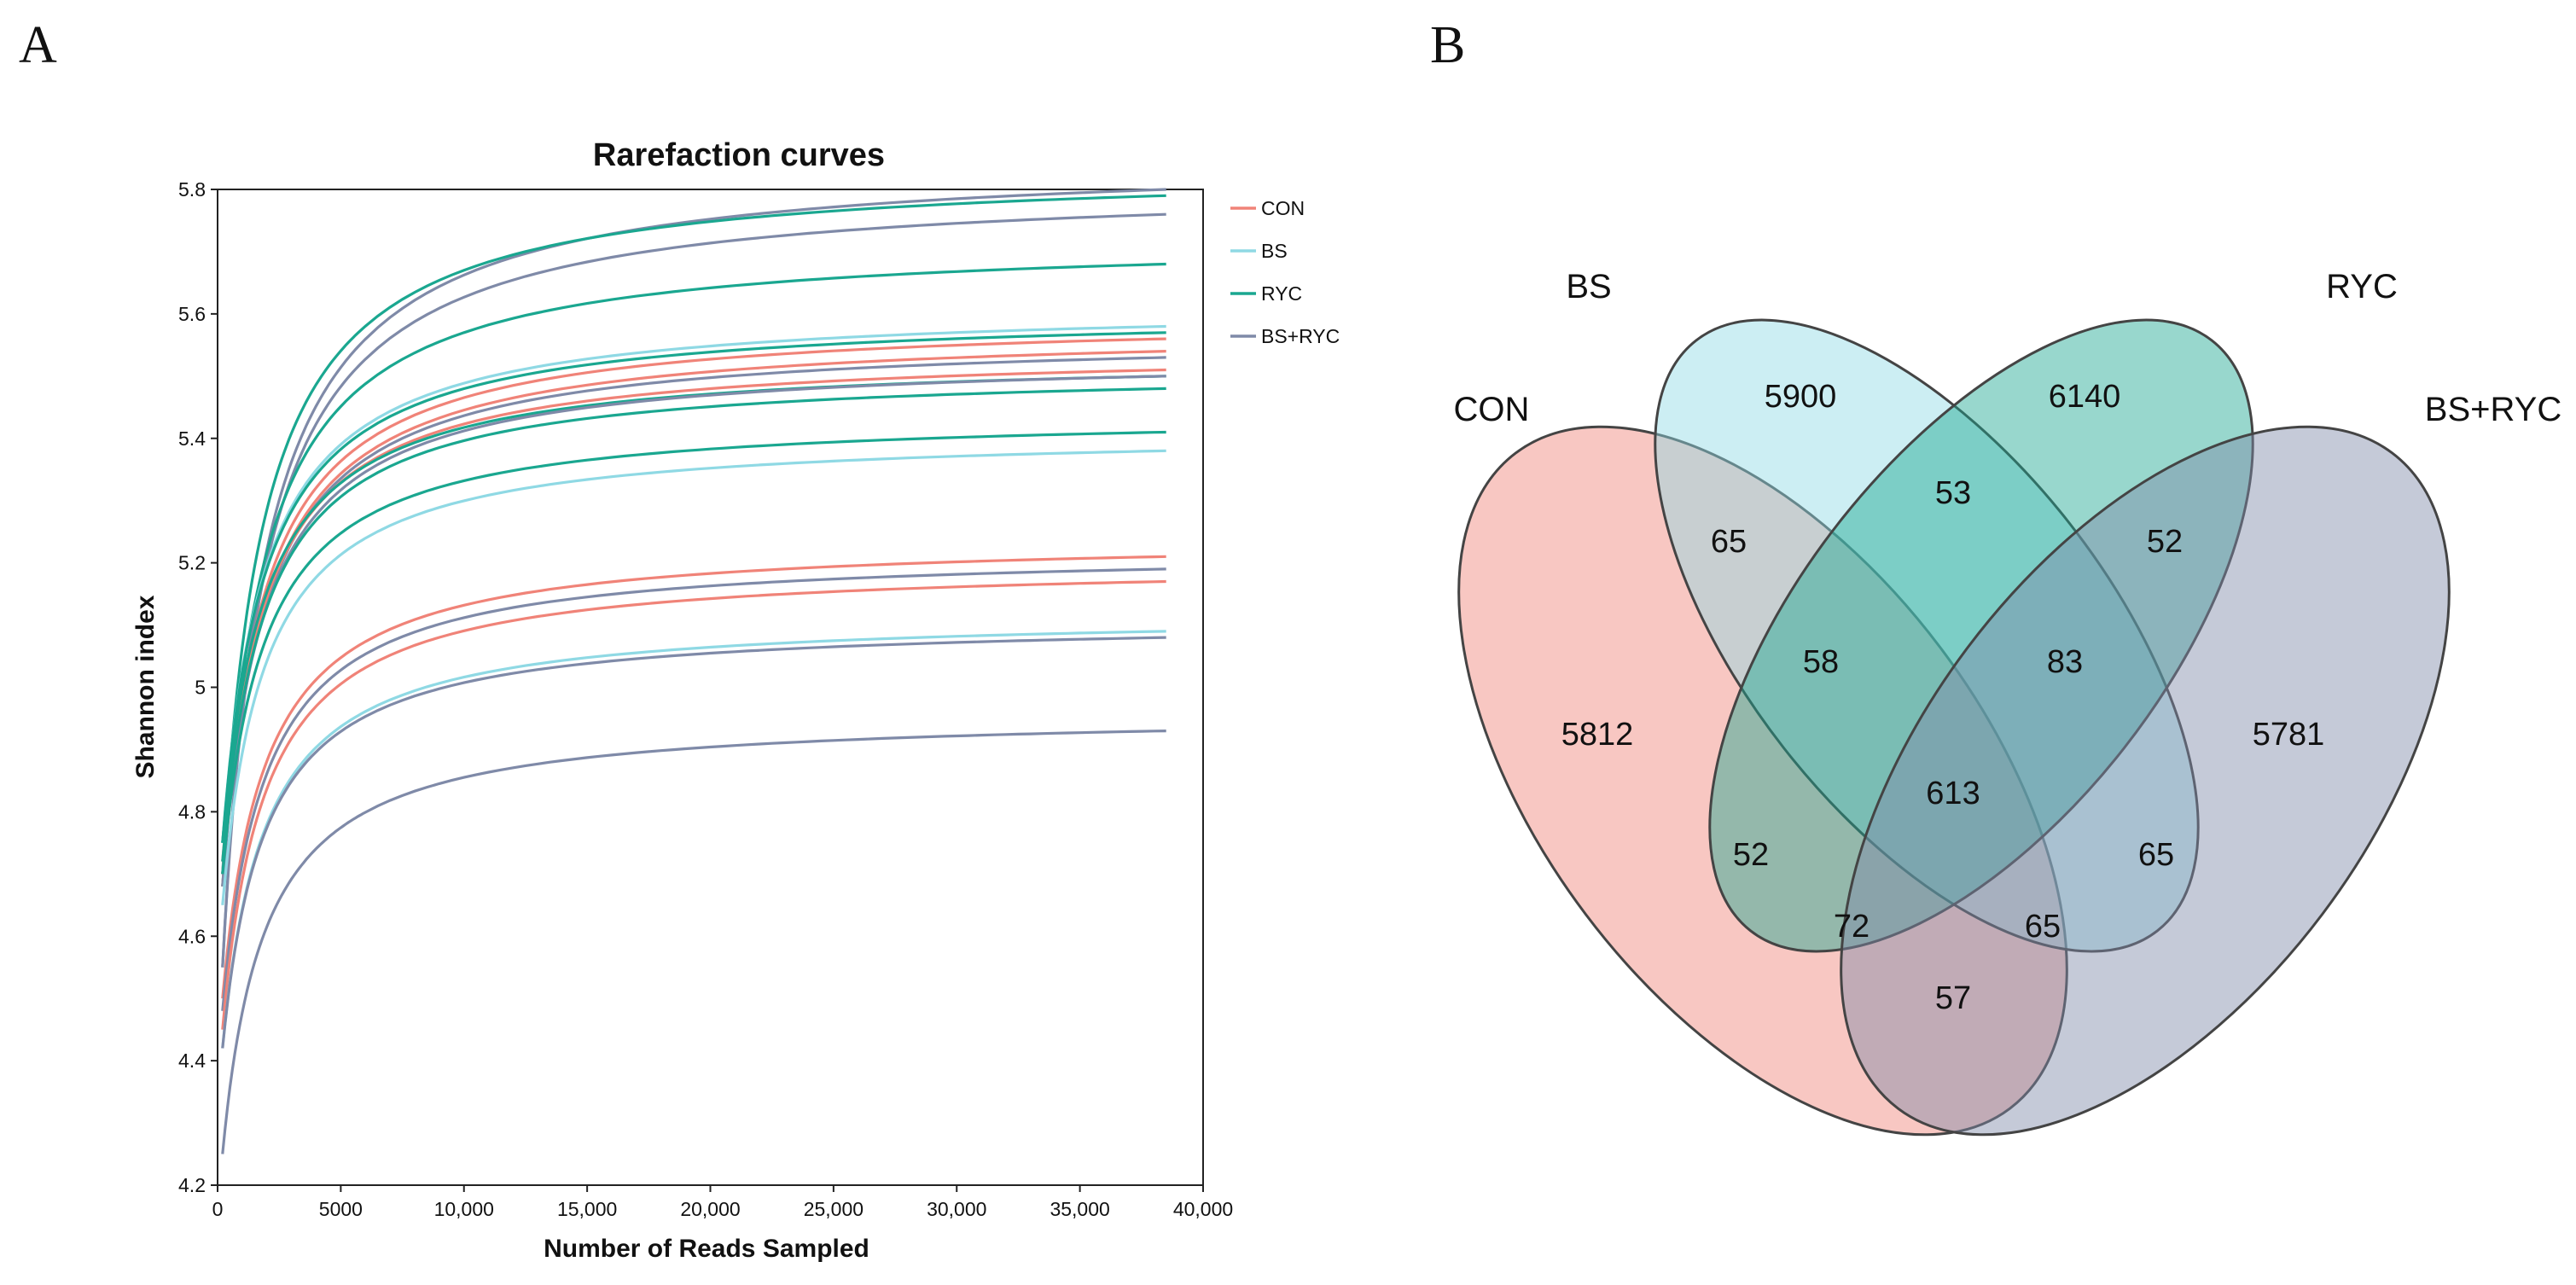 This screenshot has width=2576, height=1285. I want to click on x-tick-label: 10,000, so click(464, 1209).